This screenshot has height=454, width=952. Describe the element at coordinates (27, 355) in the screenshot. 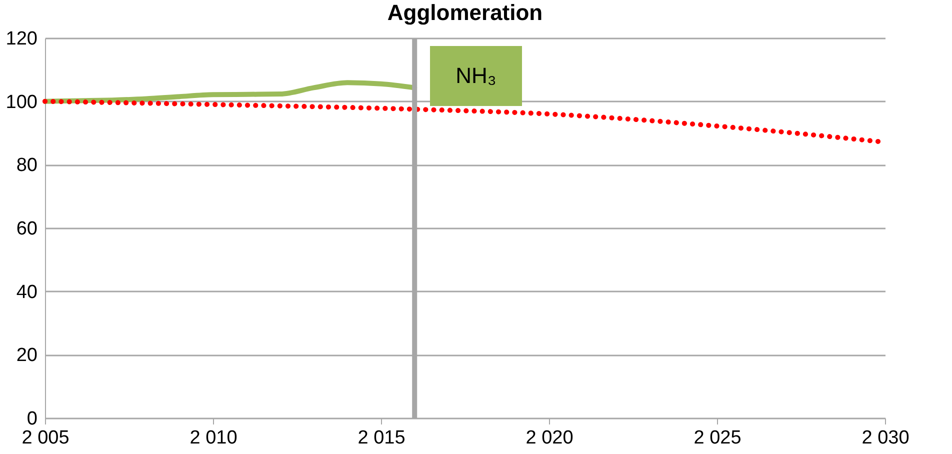

I see `y-tick-label: 20` at that location.